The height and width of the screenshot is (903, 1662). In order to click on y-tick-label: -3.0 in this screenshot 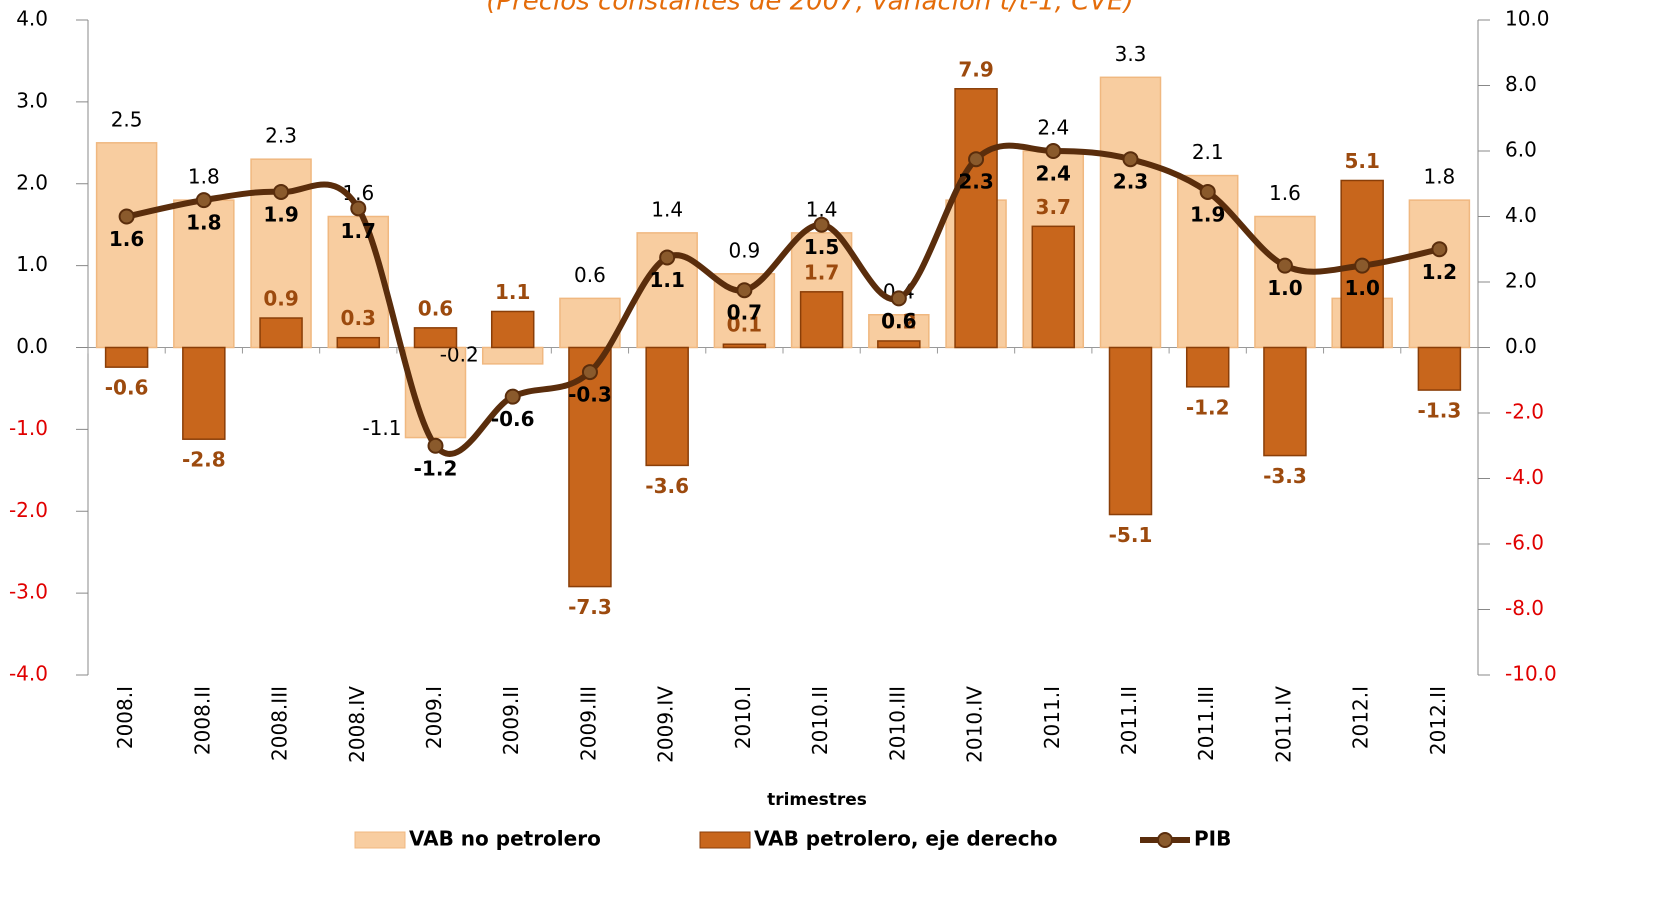, I will do `click(28, 592)`.